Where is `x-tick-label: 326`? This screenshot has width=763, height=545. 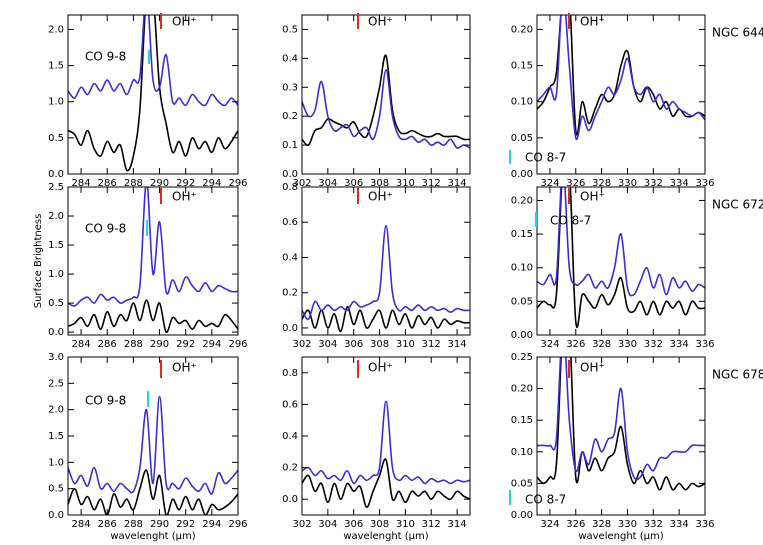 x-tick-label: 326 is located at coordinates (575, 344).